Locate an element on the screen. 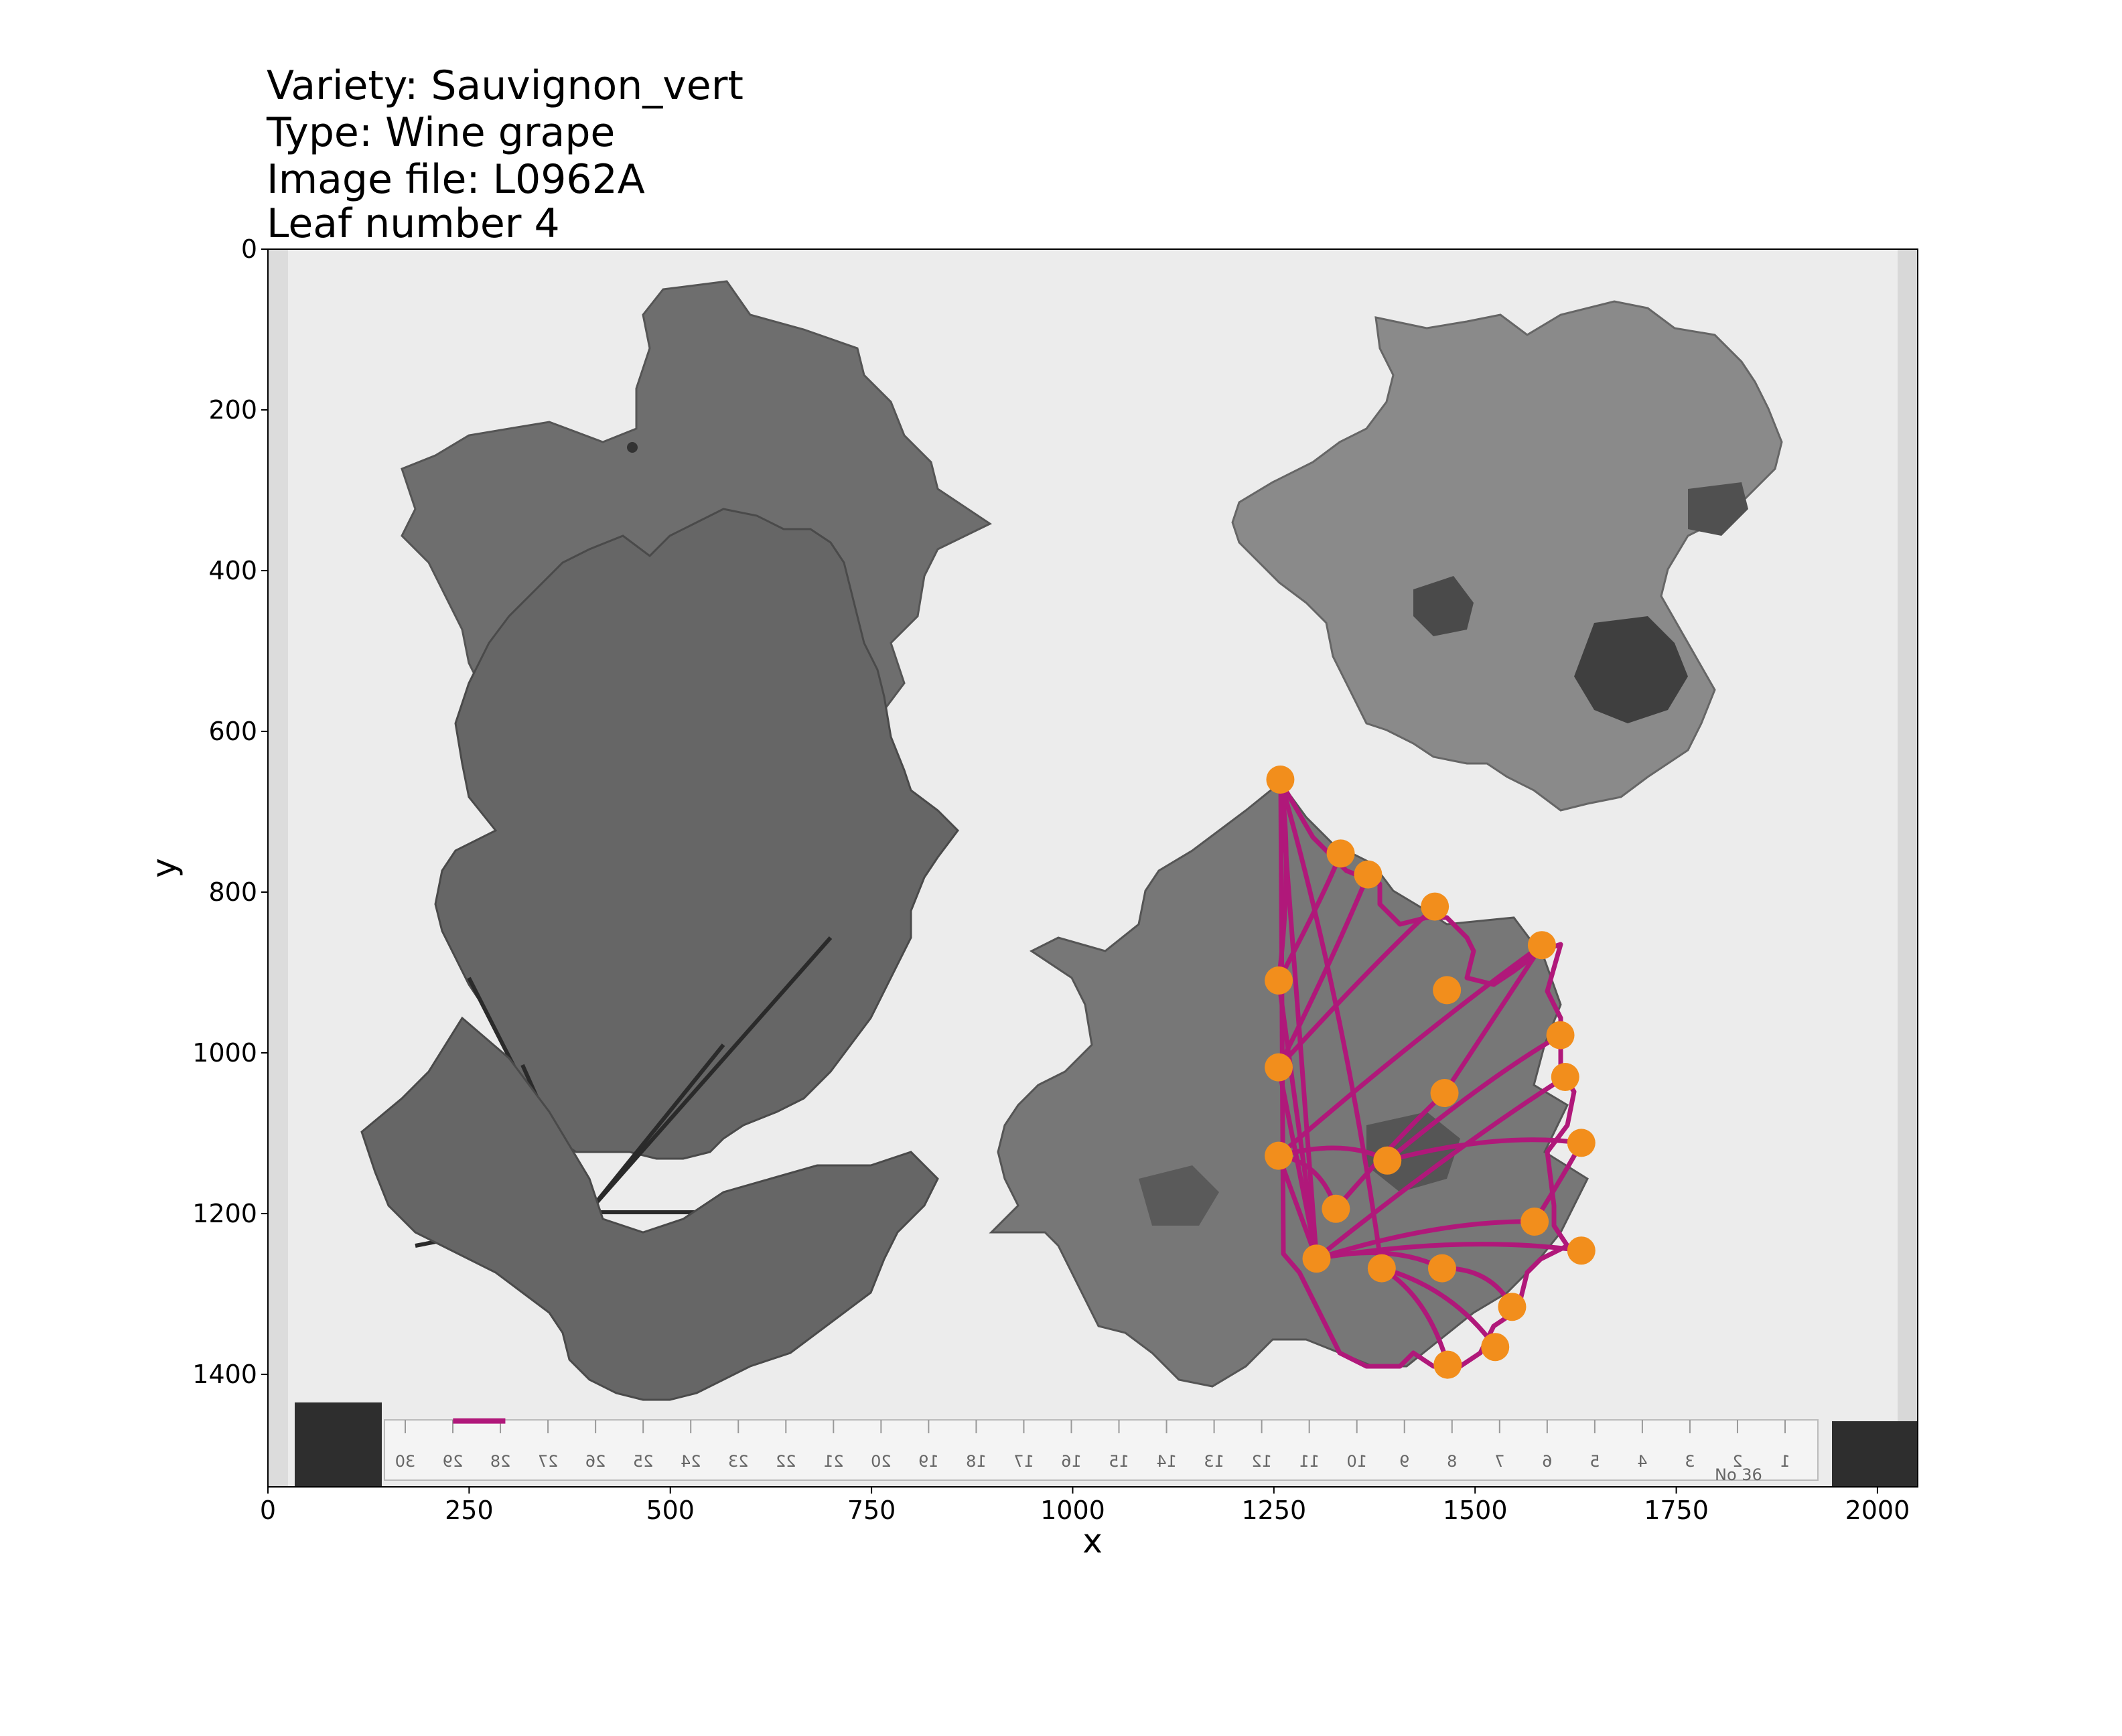 This screenshot has width=2122, height=1736. ruler-number-22: 8 is located at coordinates (1452, 1461).